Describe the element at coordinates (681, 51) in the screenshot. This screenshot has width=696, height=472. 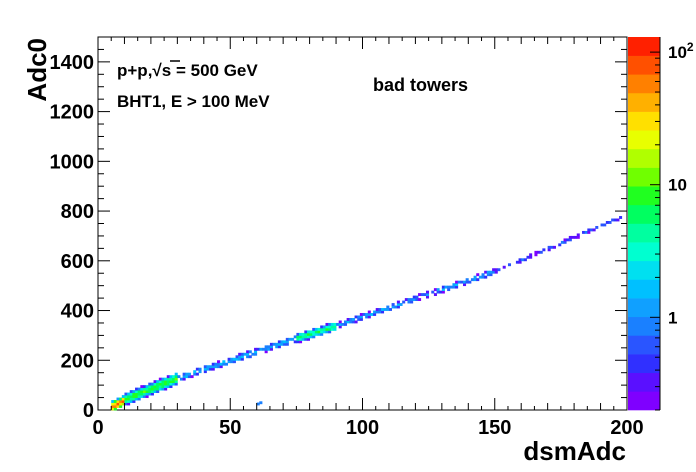
I see `colorbar-tick-label: 102` at that location.